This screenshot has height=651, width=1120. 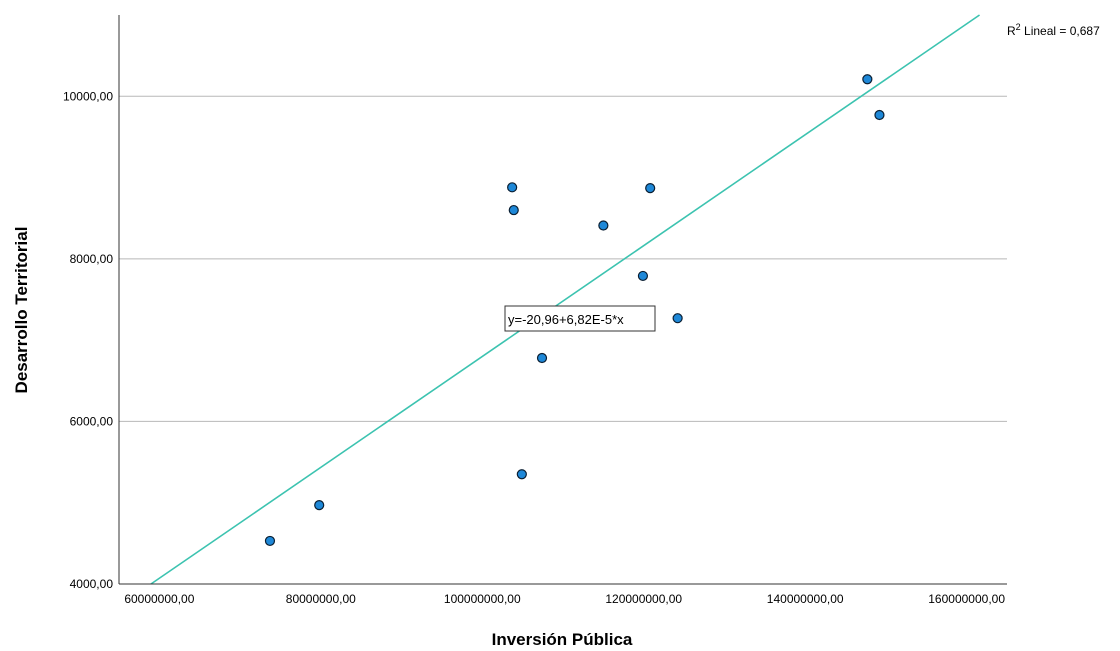 What do you see at coordinates (159, 599) in the screenshot?
I see `x-tick-label: 60000000,00` at bounding box center [159, 599].